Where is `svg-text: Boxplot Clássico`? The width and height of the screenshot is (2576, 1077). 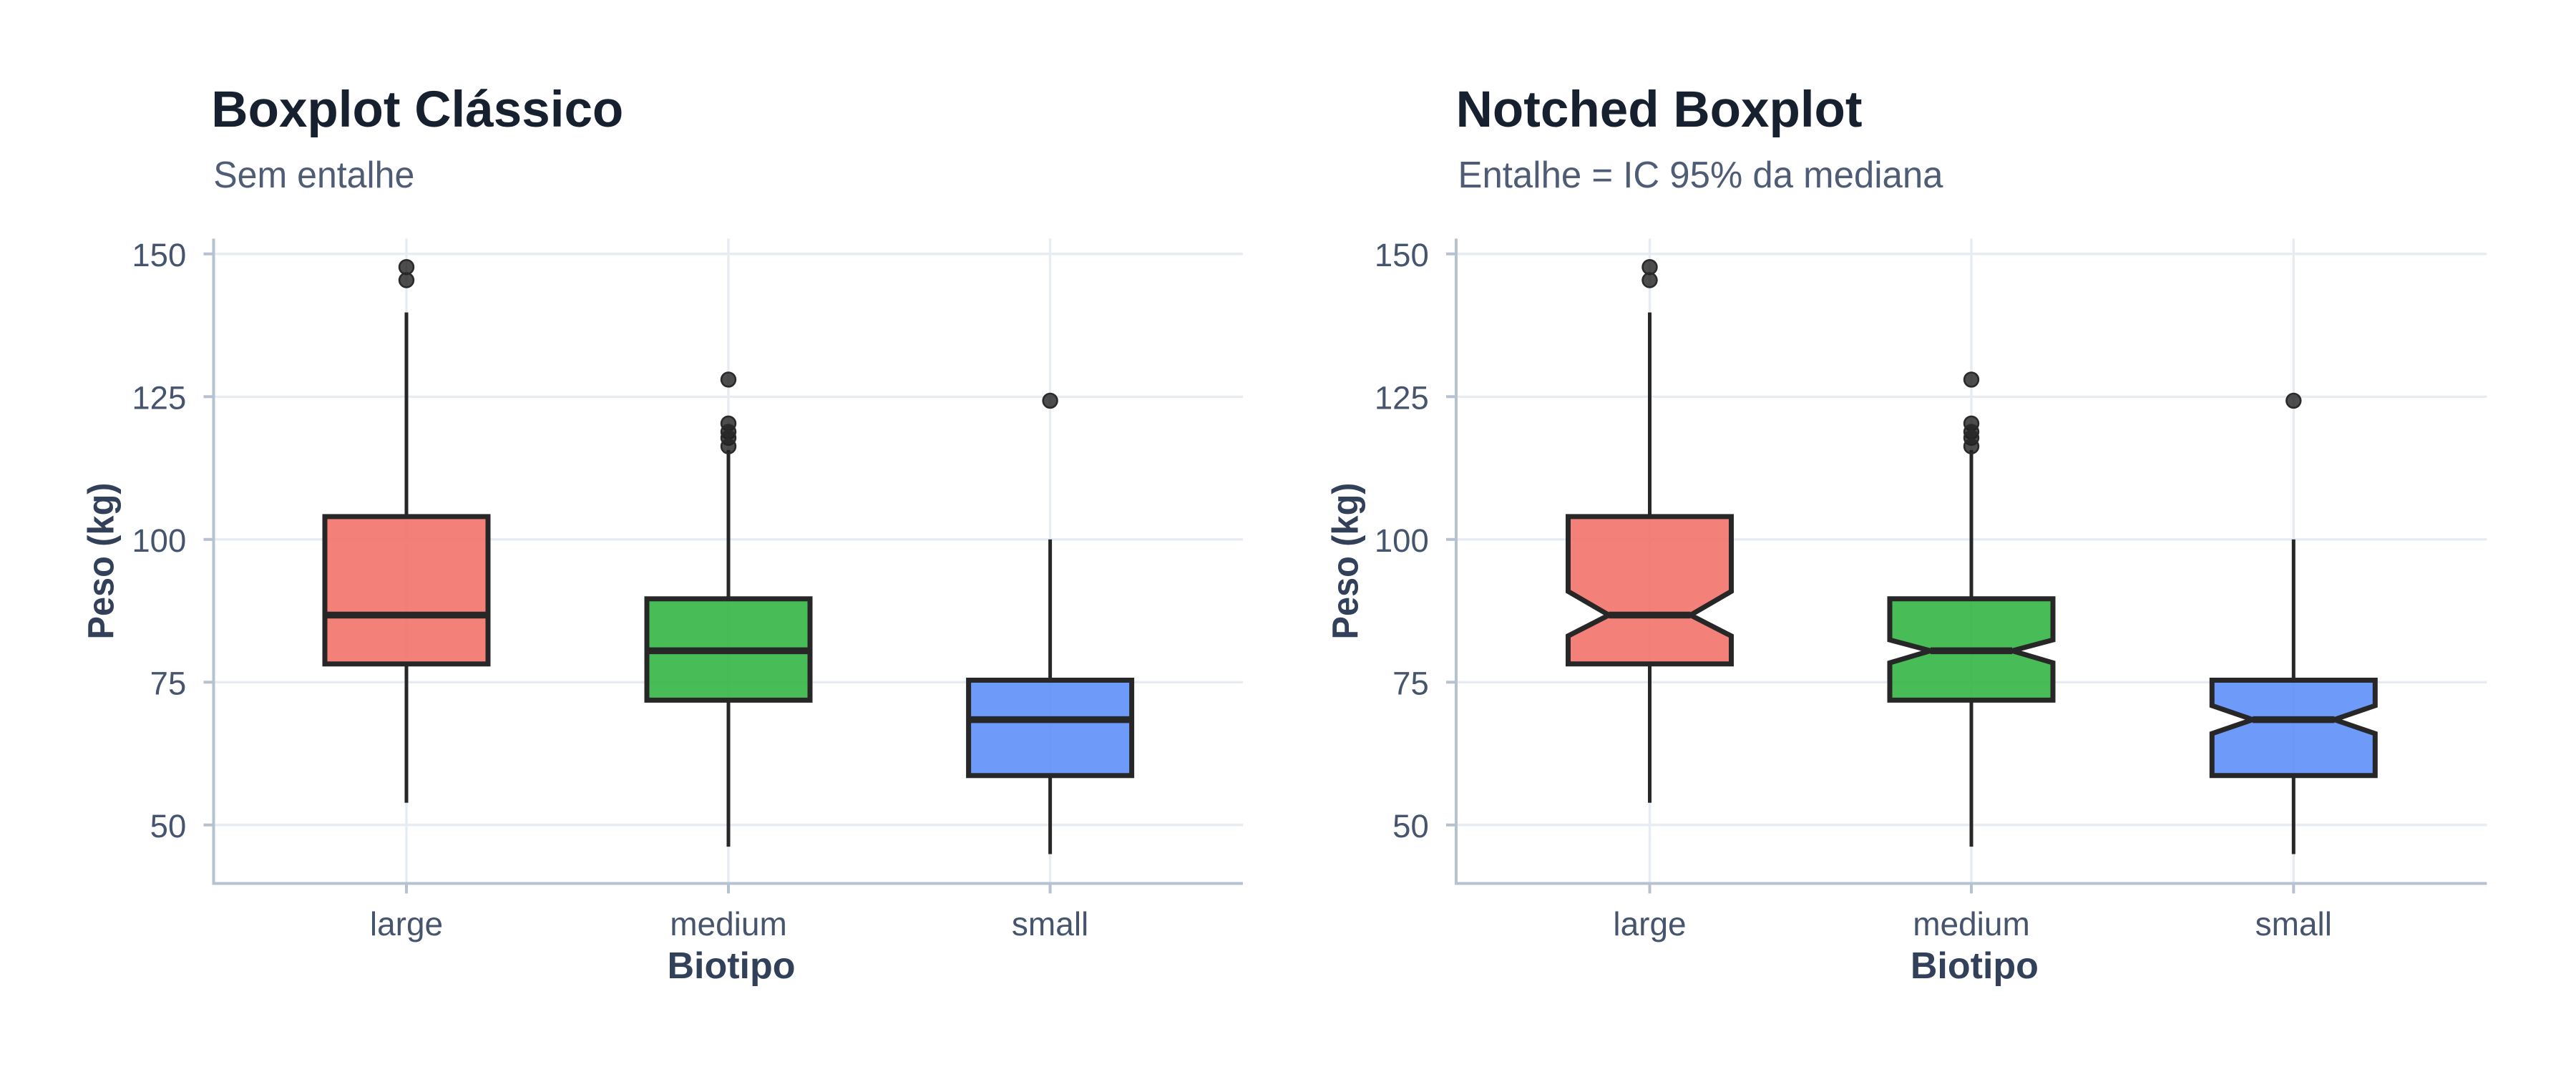
svg-text: Boxplot Clássico is located at coordinates (417, 110).